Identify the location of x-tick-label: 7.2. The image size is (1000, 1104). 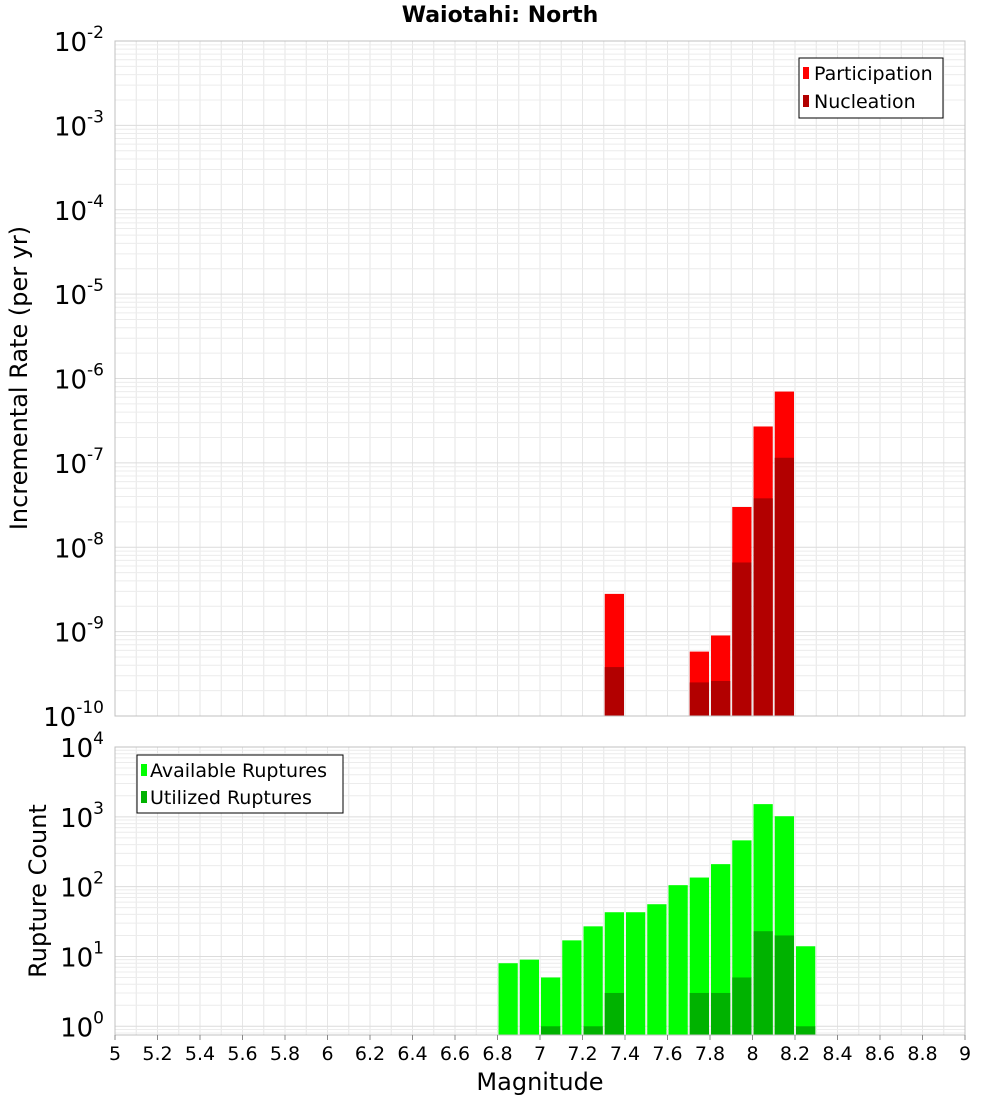
(582, 1054).